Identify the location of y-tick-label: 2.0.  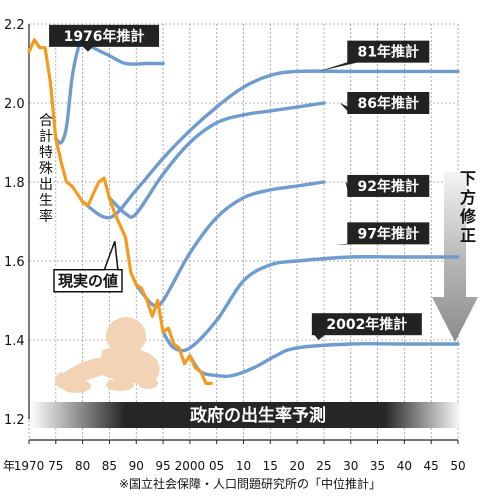
(14, 104).